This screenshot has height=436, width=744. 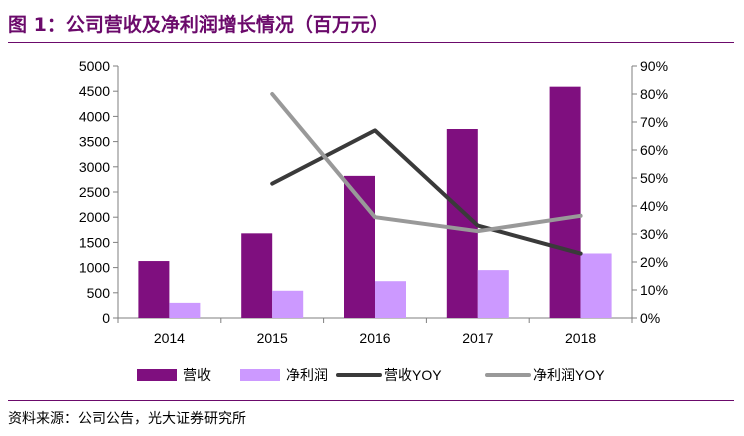 What do you see at coordinates (127, 419) in the screenshot?
I see `source-note: 资料来源：公司公告，光大证券研究所` at bounding box center [127, 419].